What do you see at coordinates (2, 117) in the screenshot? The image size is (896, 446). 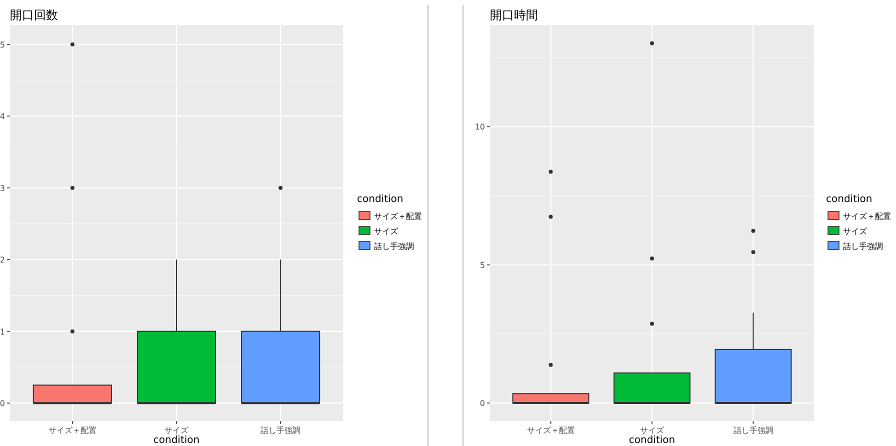 I see `y-tick-label: 4` at bounding box center [2, 117].